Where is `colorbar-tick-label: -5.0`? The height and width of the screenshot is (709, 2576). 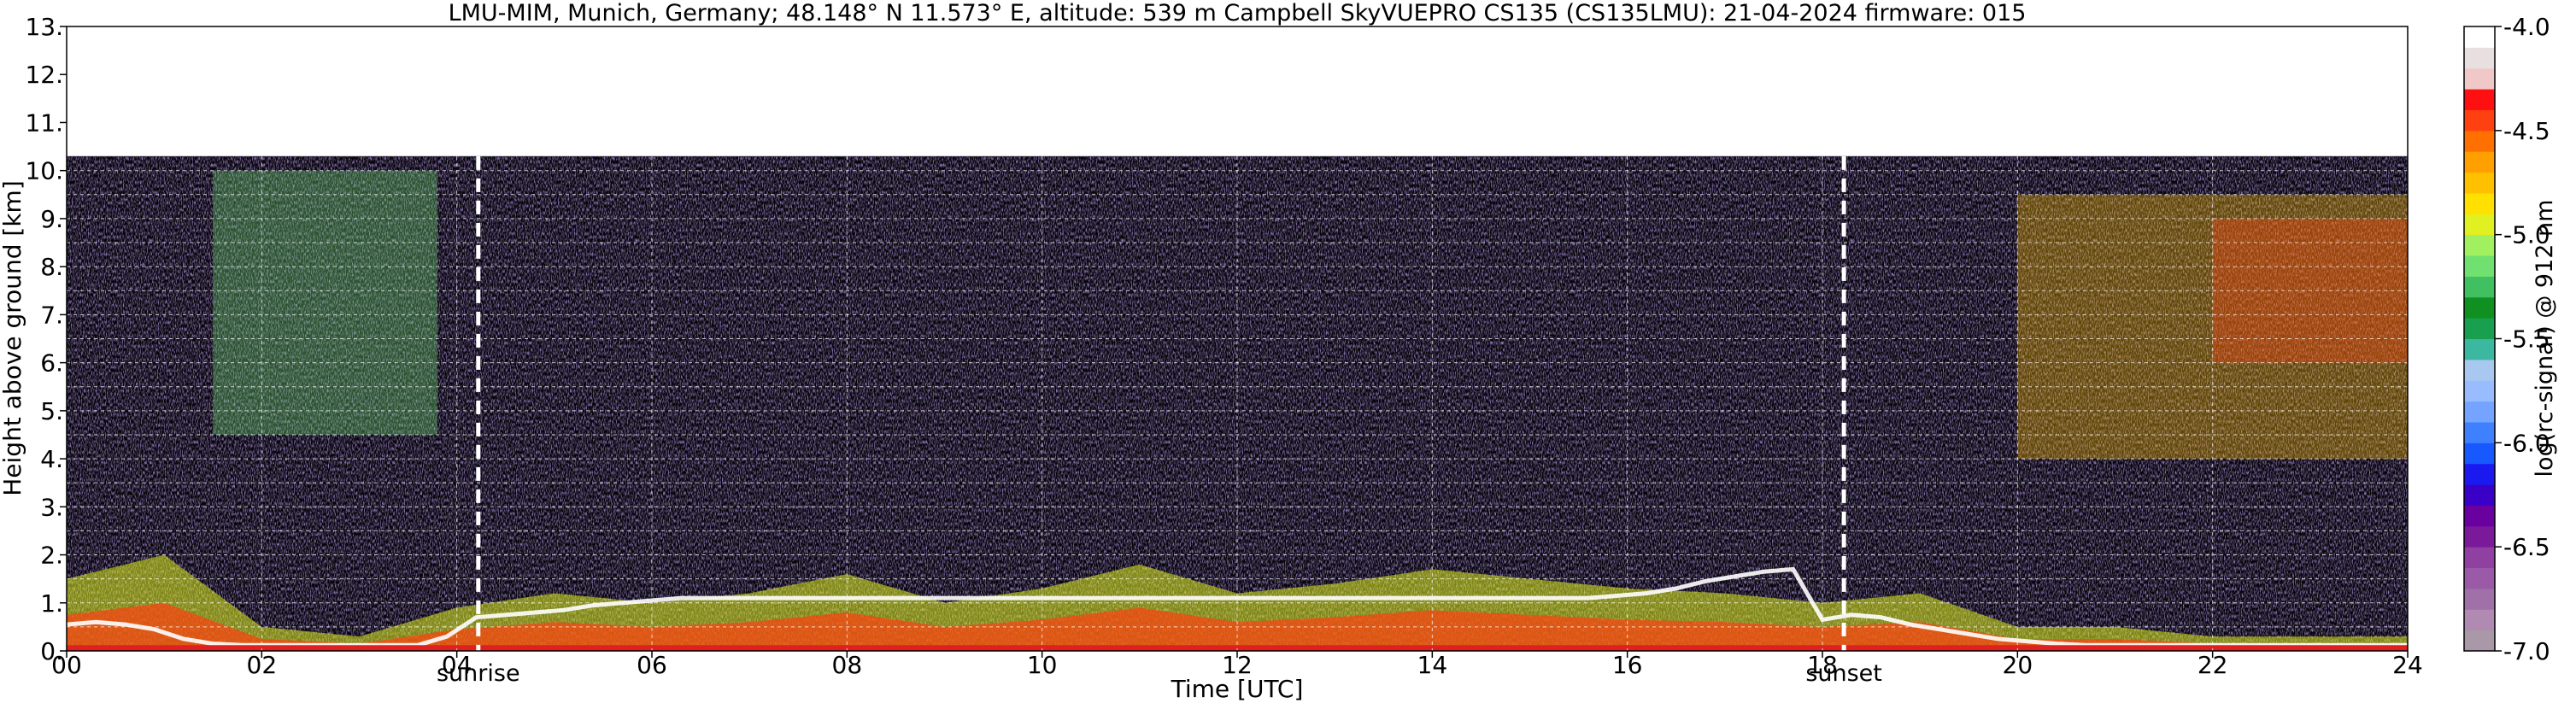
colorbar-tick-label: -5.0 is located at coordinates (2526, 235).